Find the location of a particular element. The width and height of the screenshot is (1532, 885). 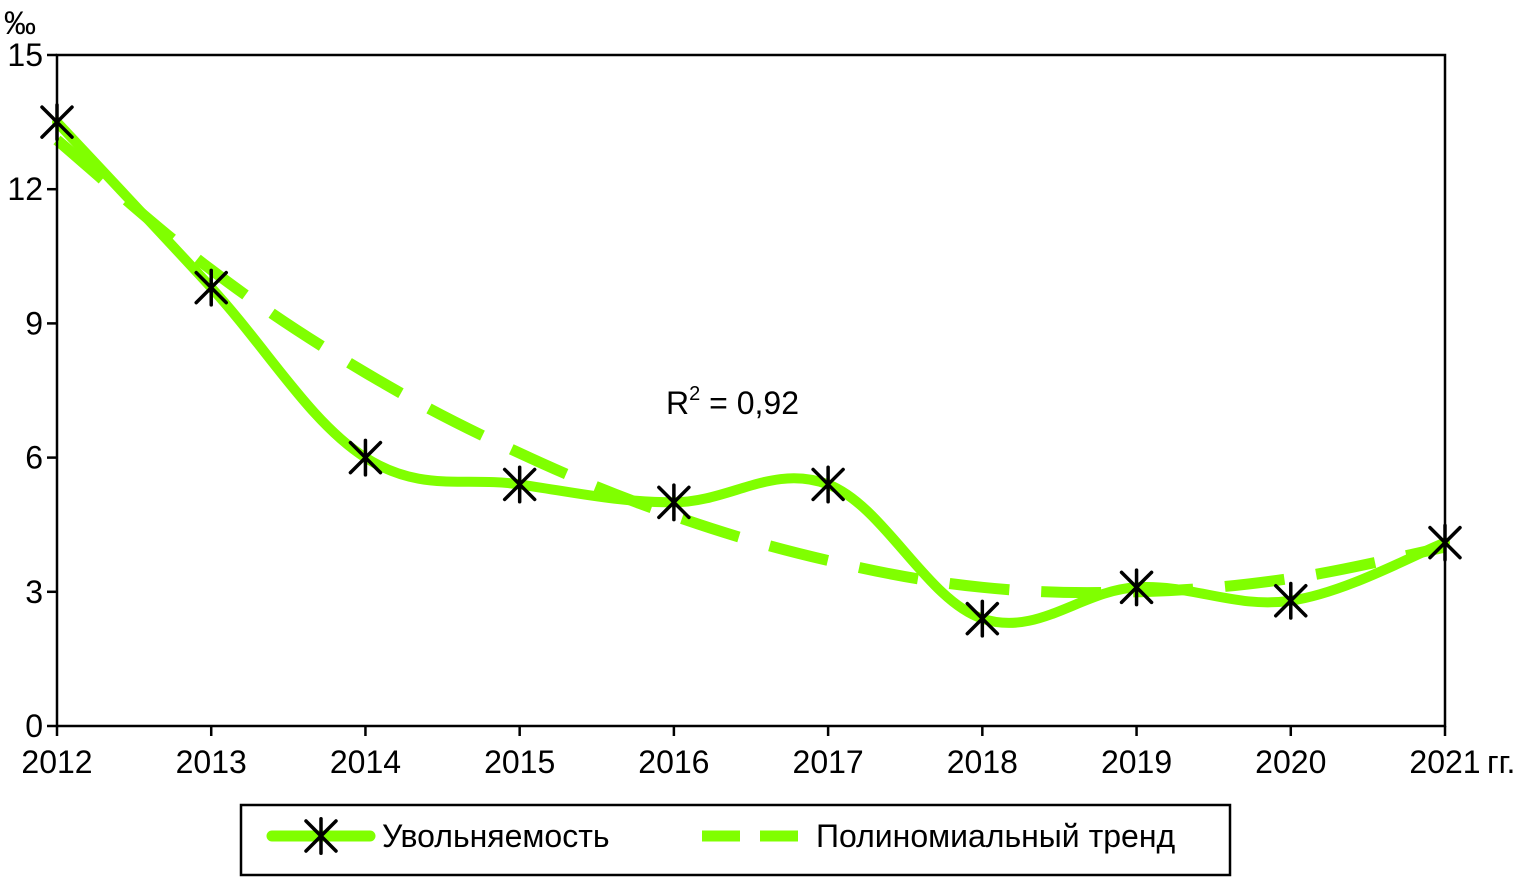

y-tick-label: 6 is located at coordinates (34, 458).